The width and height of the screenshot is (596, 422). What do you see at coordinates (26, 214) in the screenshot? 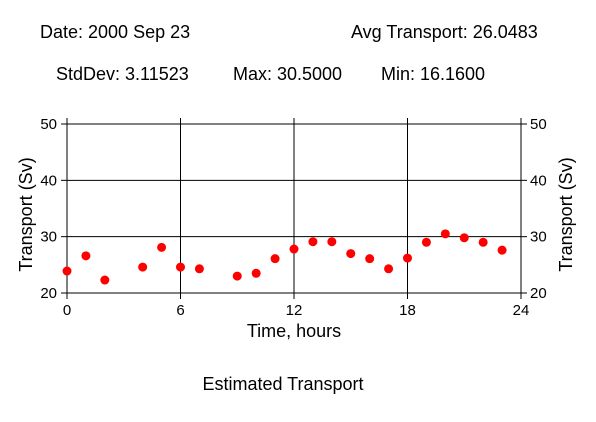
I see `y-axis-title-left: Transport (Sv)` at bounding box center [26, 214].